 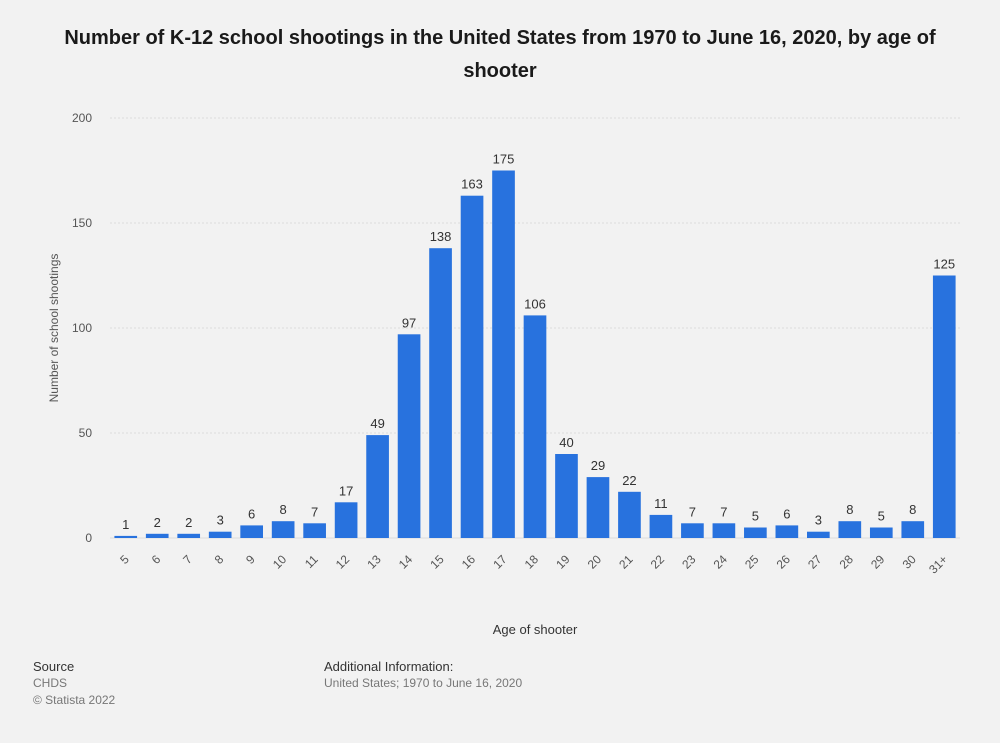 What do you see at coordinates (535, 629) in the screenshot?
I see `x-axis-title: Age of shooter` at bounding box center [535, 629].